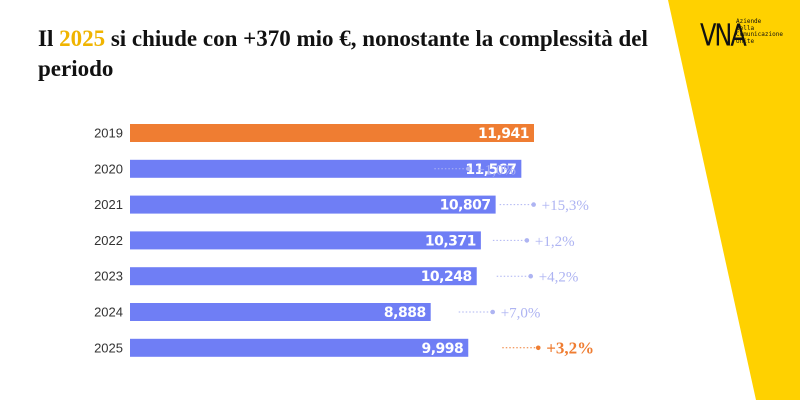 The width and height of the screenshot is (800, 400). What do you see at coordinates (745, 41) in the screenshot?
I see `logo-line: Unite` at bounding box center [745, 41].